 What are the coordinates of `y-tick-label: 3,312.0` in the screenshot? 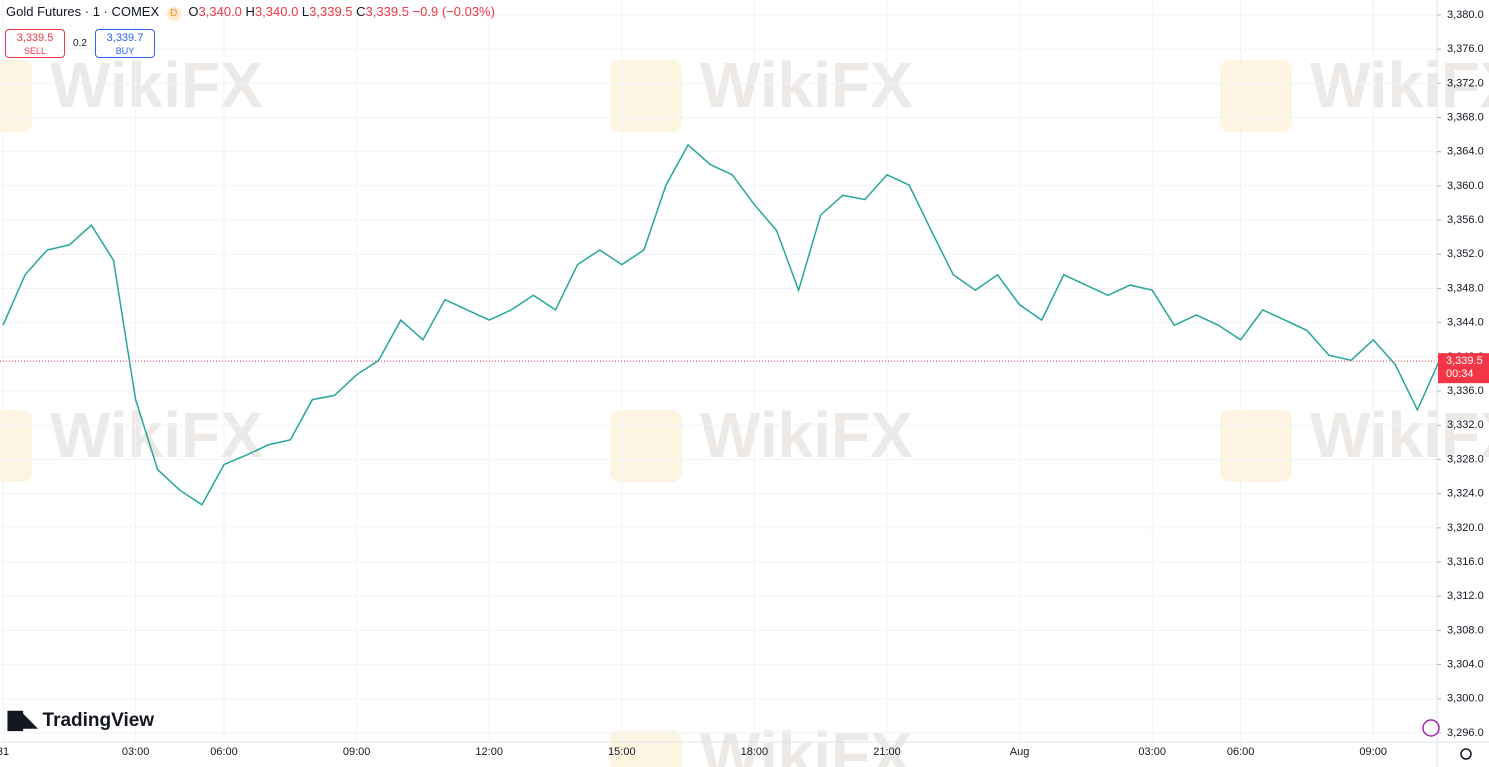 It's located at (1465, 596).